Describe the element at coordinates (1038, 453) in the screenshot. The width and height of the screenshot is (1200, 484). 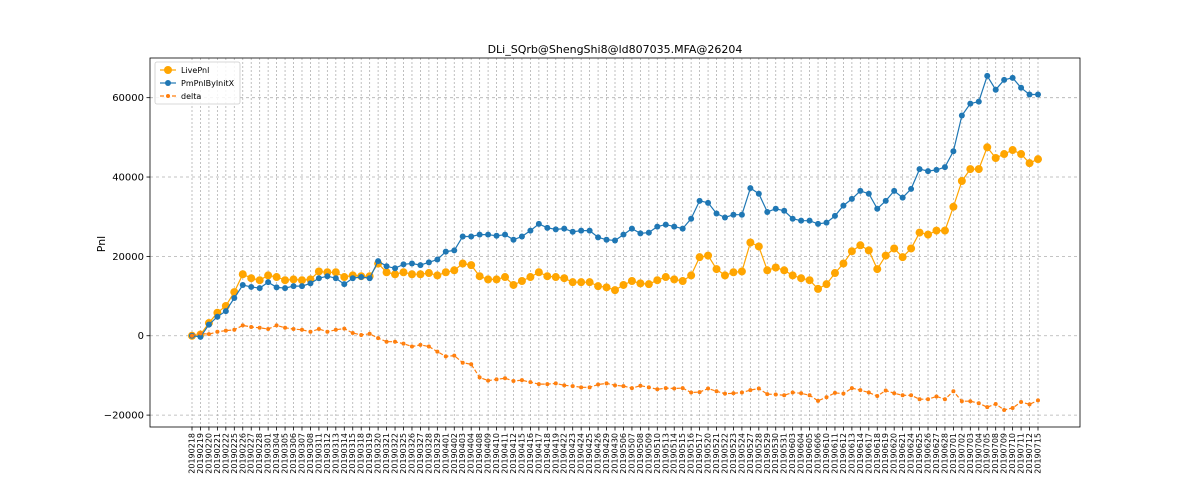
I see `x-tick-label: 20190715` at that location.